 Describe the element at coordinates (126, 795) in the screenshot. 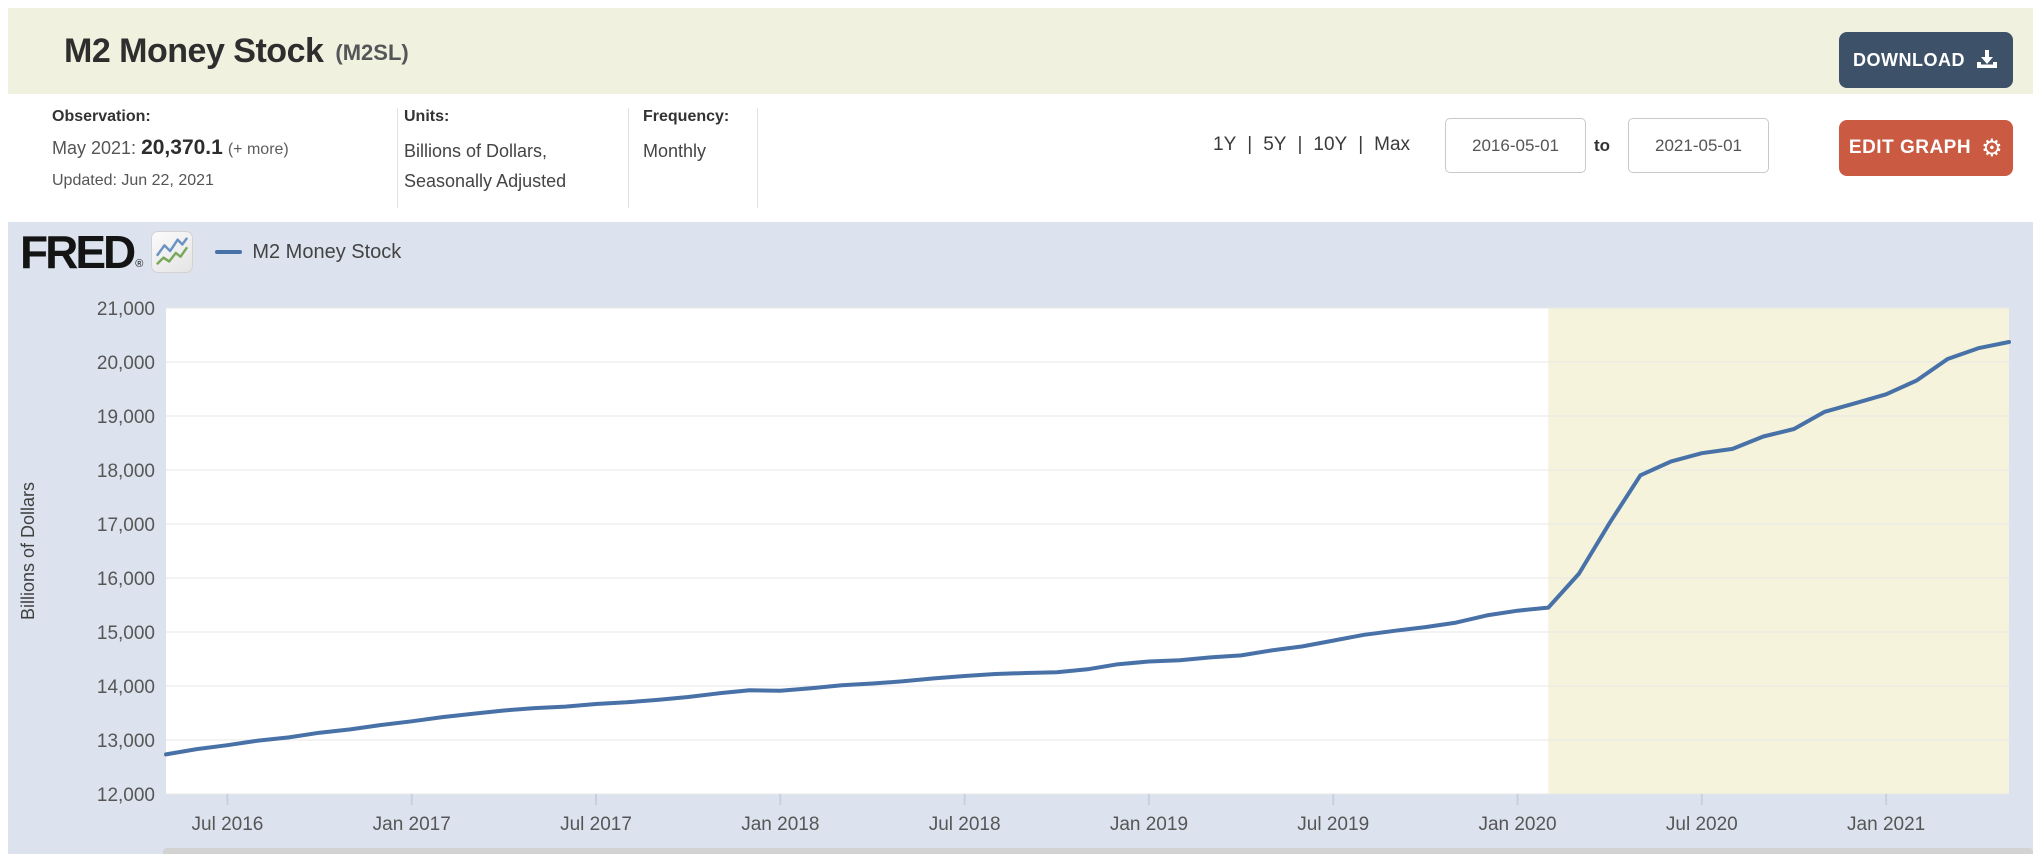

I see `y-tick-label: 12,000` at that location.